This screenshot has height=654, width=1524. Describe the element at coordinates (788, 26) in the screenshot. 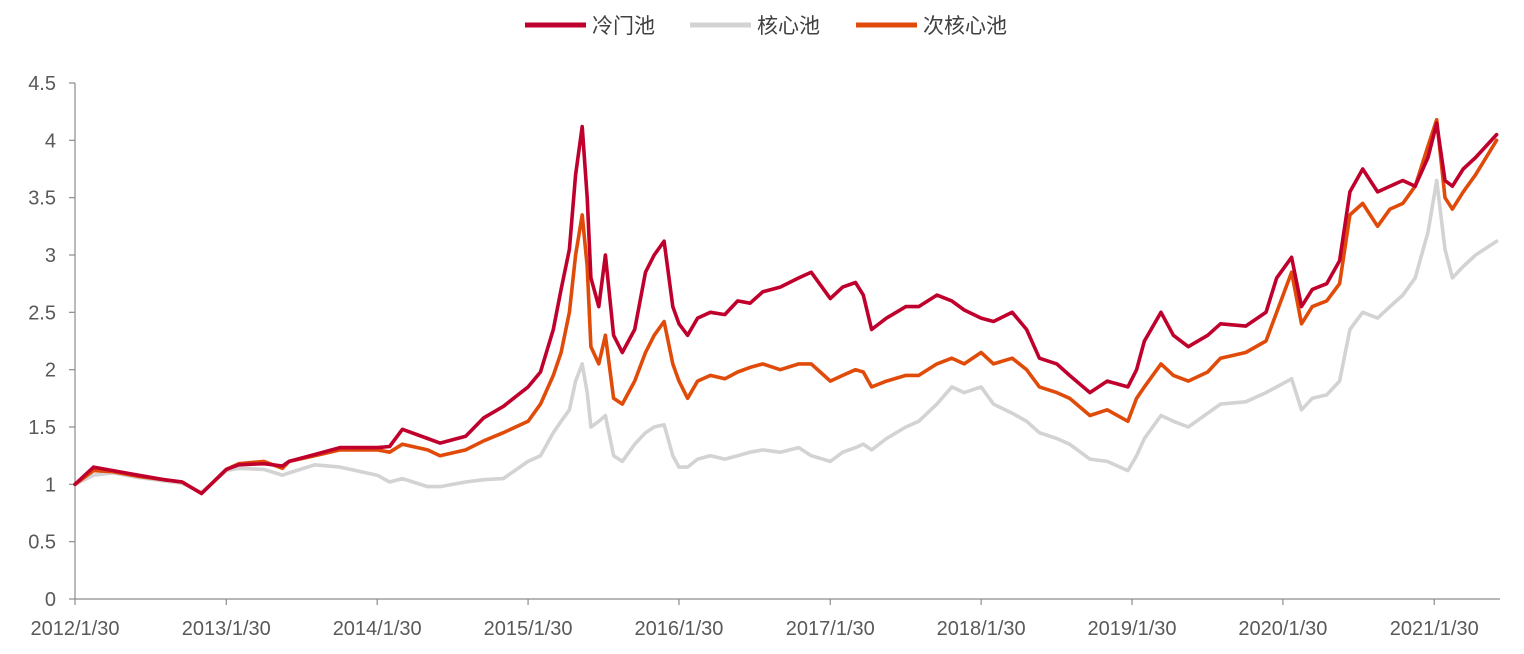

I see `legend-label-core-pool: 核心池` at that location.